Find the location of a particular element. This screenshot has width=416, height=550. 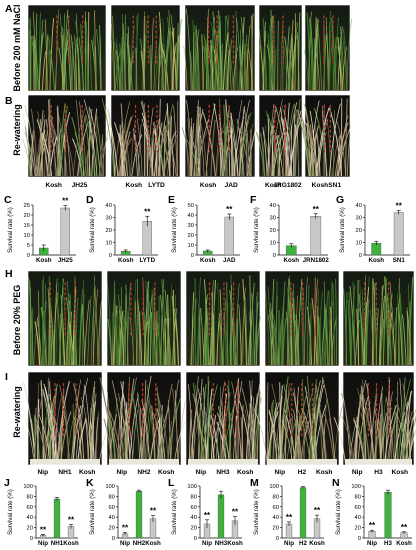

row-label-rewatering-salt: Re-watering is located at coordinates (17, 130).